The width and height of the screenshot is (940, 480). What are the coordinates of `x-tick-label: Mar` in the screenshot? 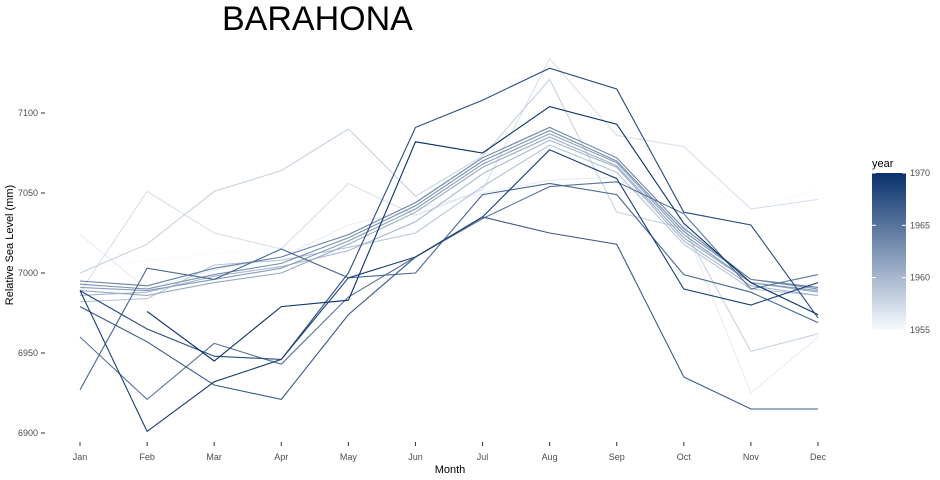 It's located at (214, 457).